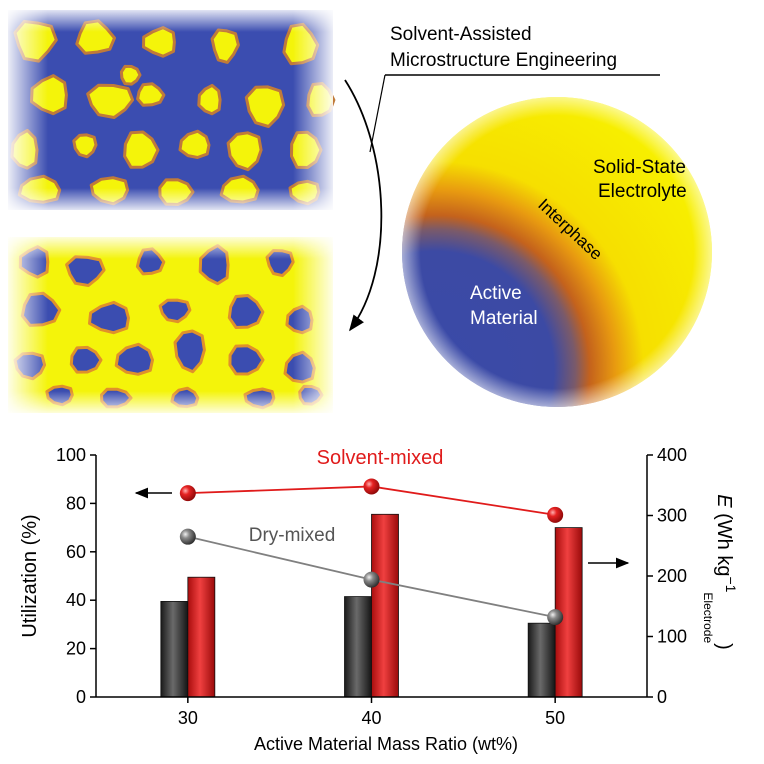 The width and height of the screenshot is (764, 764). Describe the element at coordinates (731, 584) in the screenshot. I see `right-axis-title-sup: −1` at that location.